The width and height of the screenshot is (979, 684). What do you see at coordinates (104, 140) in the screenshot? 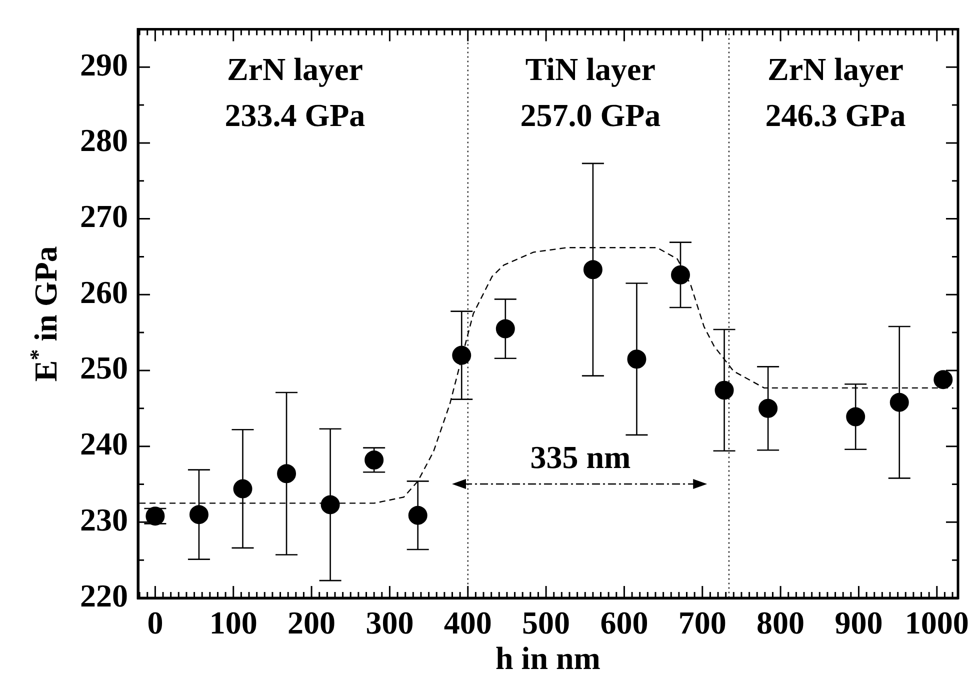
I see `y-tick-label: 280` at bounding box center [104, 140].